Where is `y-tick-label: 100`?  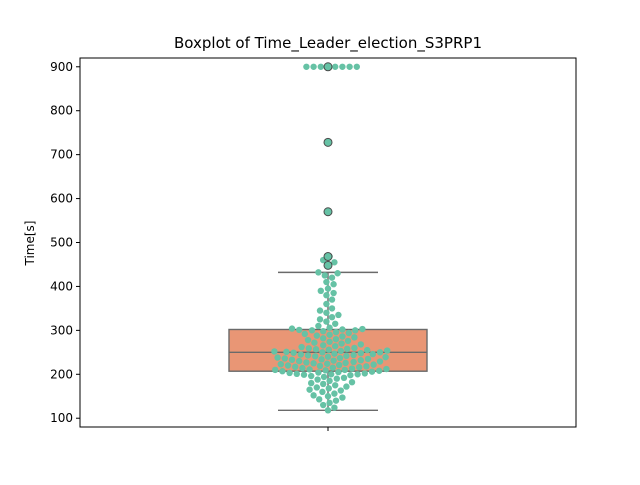
y-tick-label: 100 is located at coordinates (61, 418).